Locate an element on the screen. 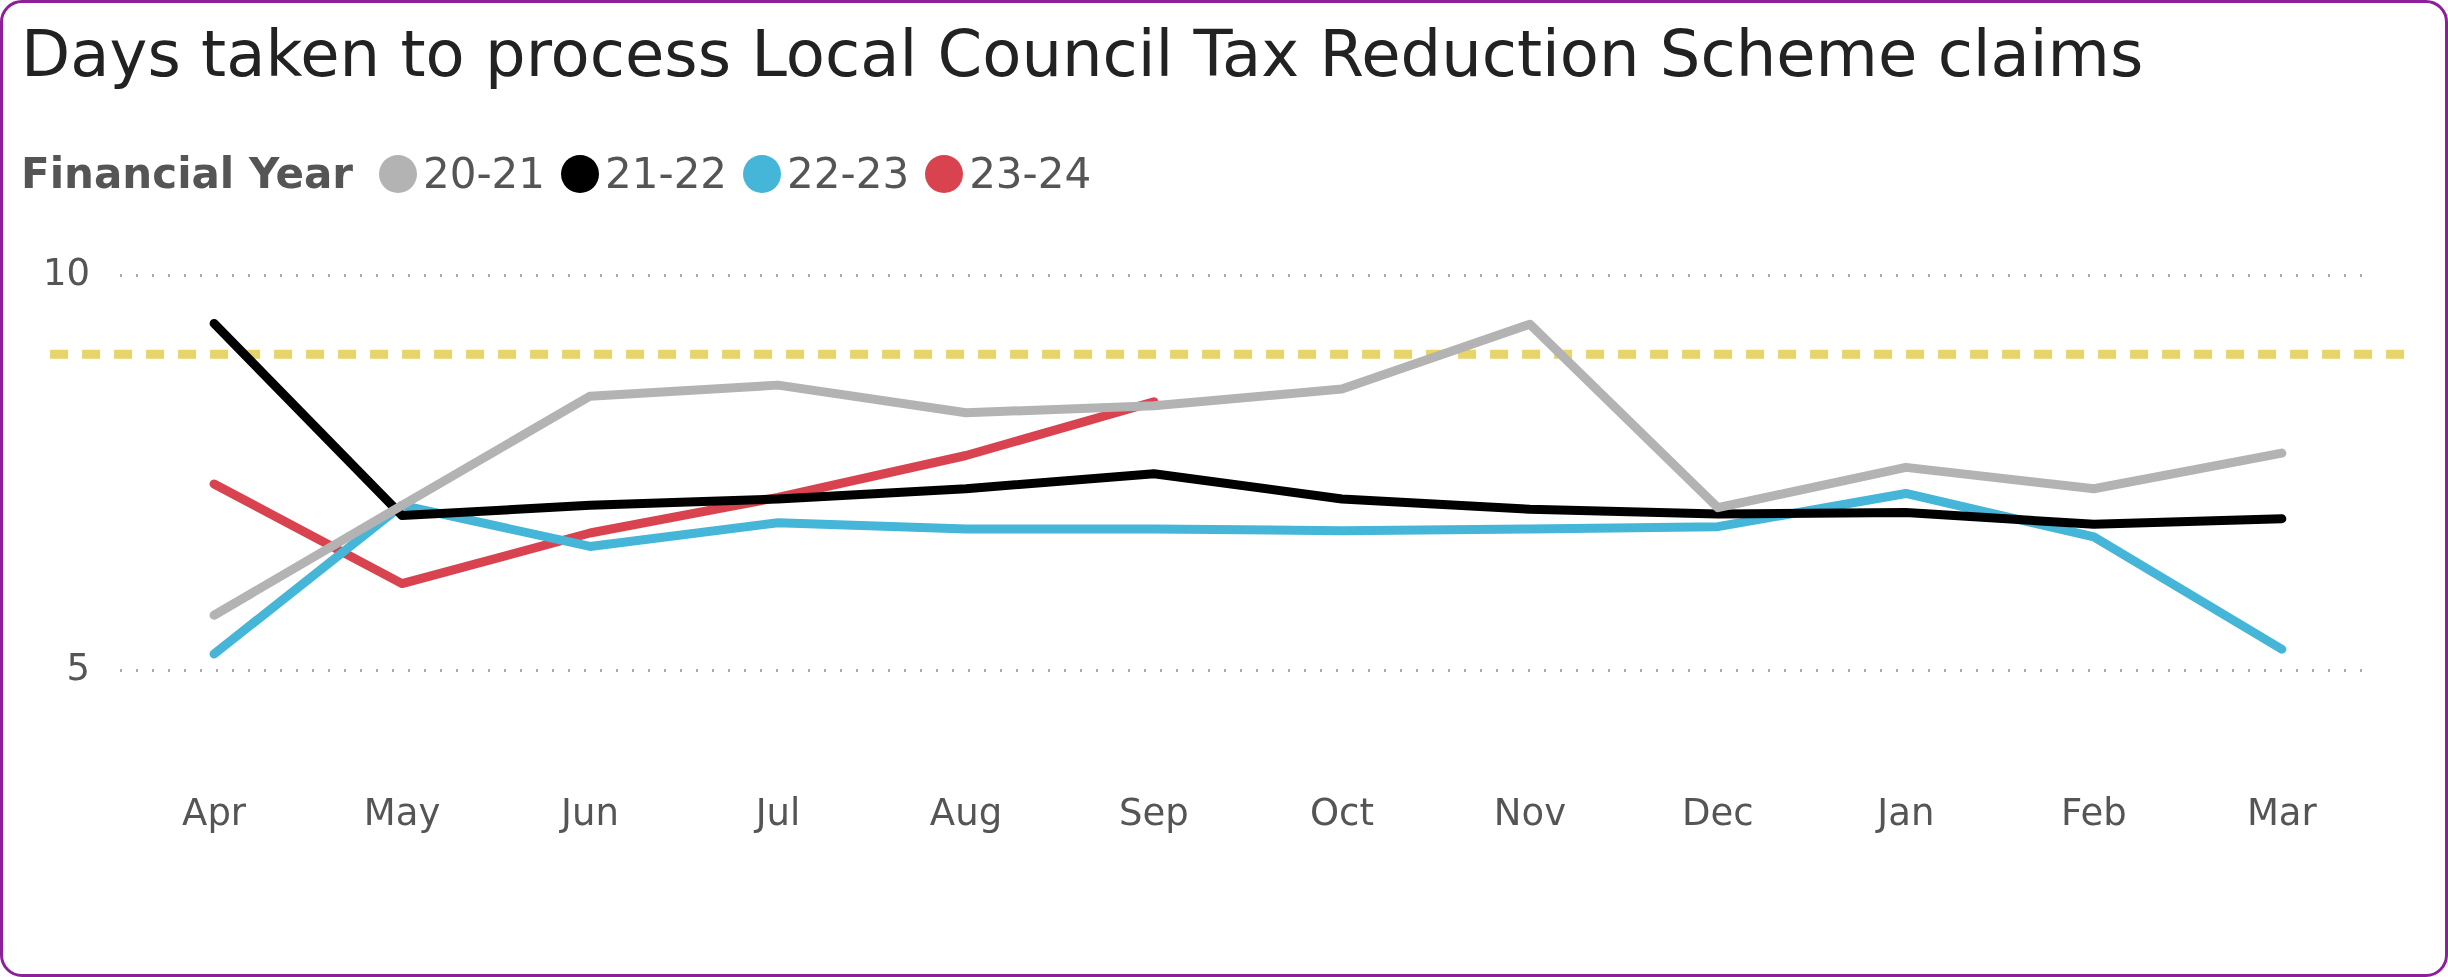  legend-label: 22-23 is located at coordinates (848, 173).